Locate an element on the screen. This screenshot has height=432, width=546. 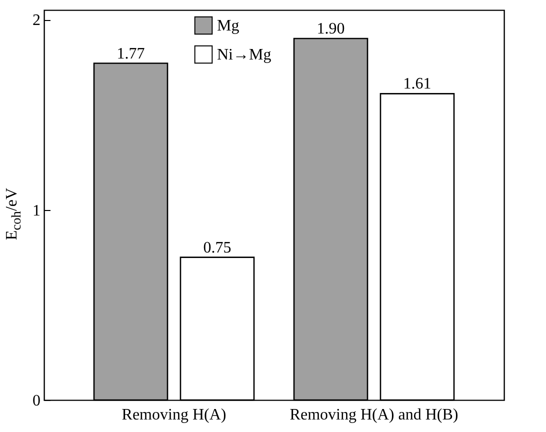
y-tick-label: 2 is located at coordinates (36, 21).